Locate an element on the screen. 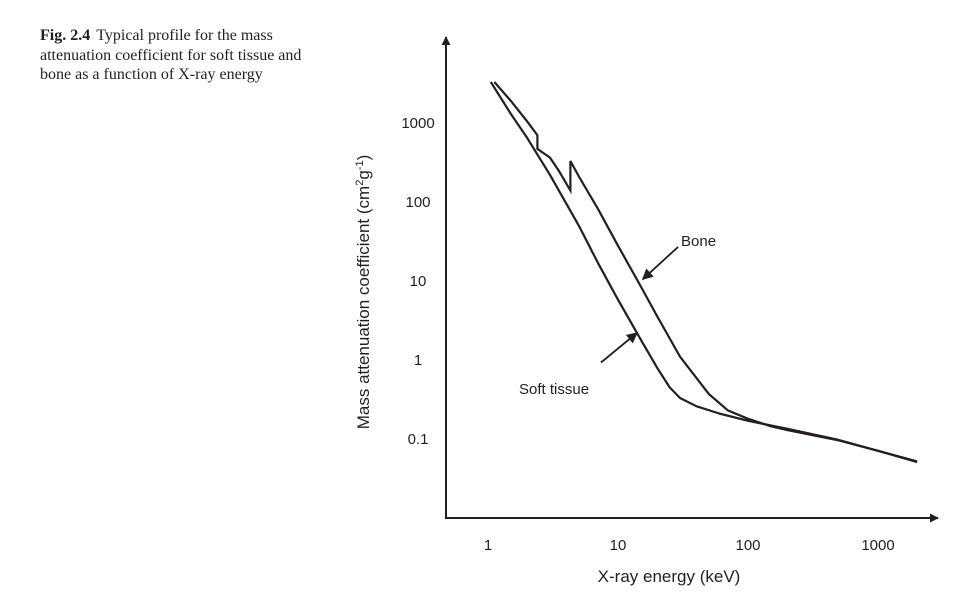 This screenshot has height=599, width=953. bone-annotation-arrow is located at coordinates (660, 263).